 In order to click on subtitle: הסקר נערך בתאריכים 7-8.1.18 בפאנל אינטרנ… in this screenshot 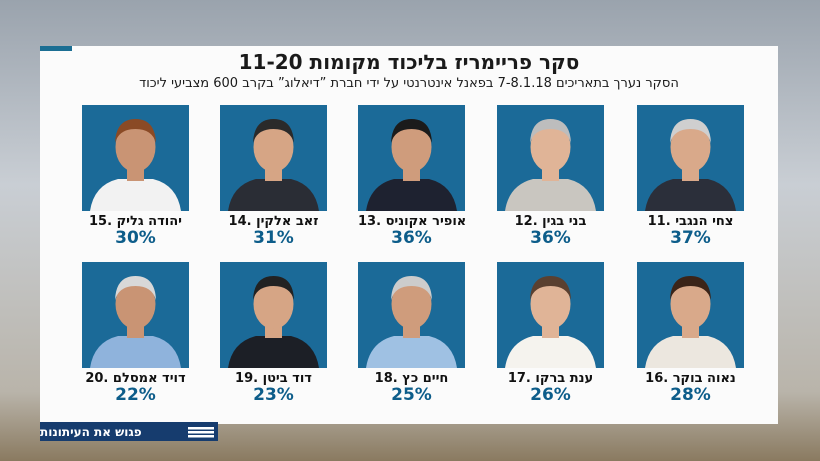, I will do `click(409, 83)`.